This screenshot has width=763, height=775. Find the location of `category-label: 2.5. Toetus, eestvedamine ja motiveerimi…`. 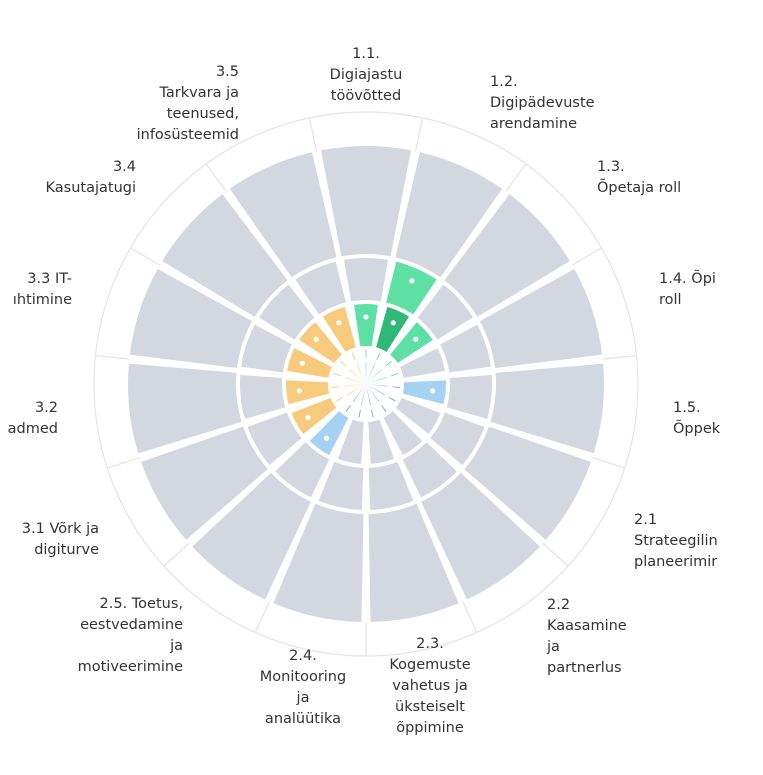

category-label: 2.5. Toetus, eestvedamine ja motiveerimi… is located at coordinates (130, 635).